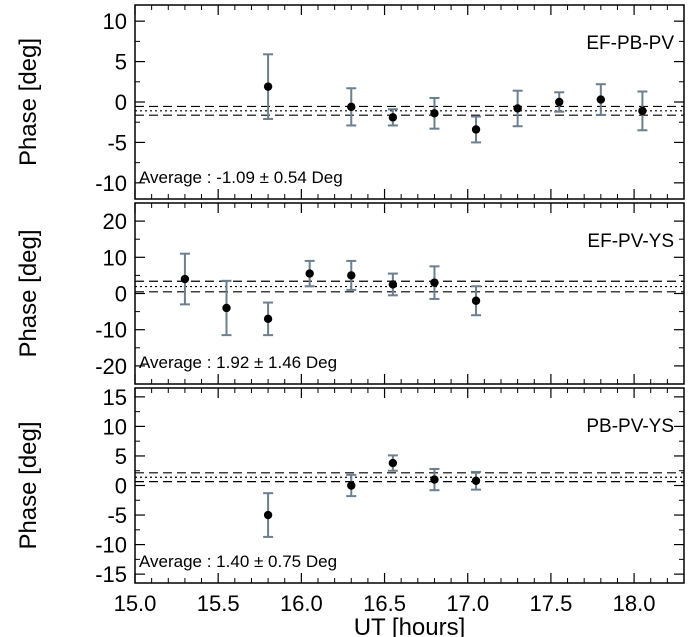 The height and width of the screenshot is (637, 690). I want to click on panel-label: EF-PV-YS, so click(630, 241).